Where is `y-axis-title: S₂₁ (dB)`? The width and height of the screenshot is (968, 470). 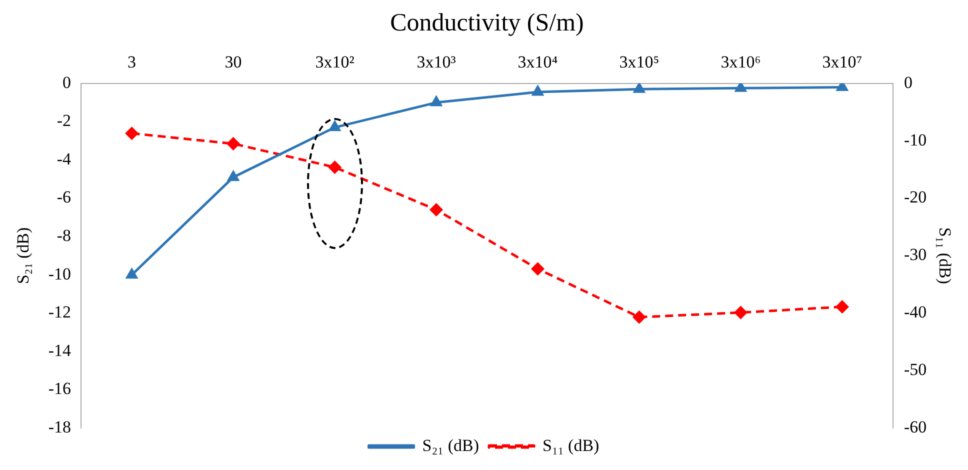
y-axis-title: S₂₁ (dB) is located at coordinates (23, 255).